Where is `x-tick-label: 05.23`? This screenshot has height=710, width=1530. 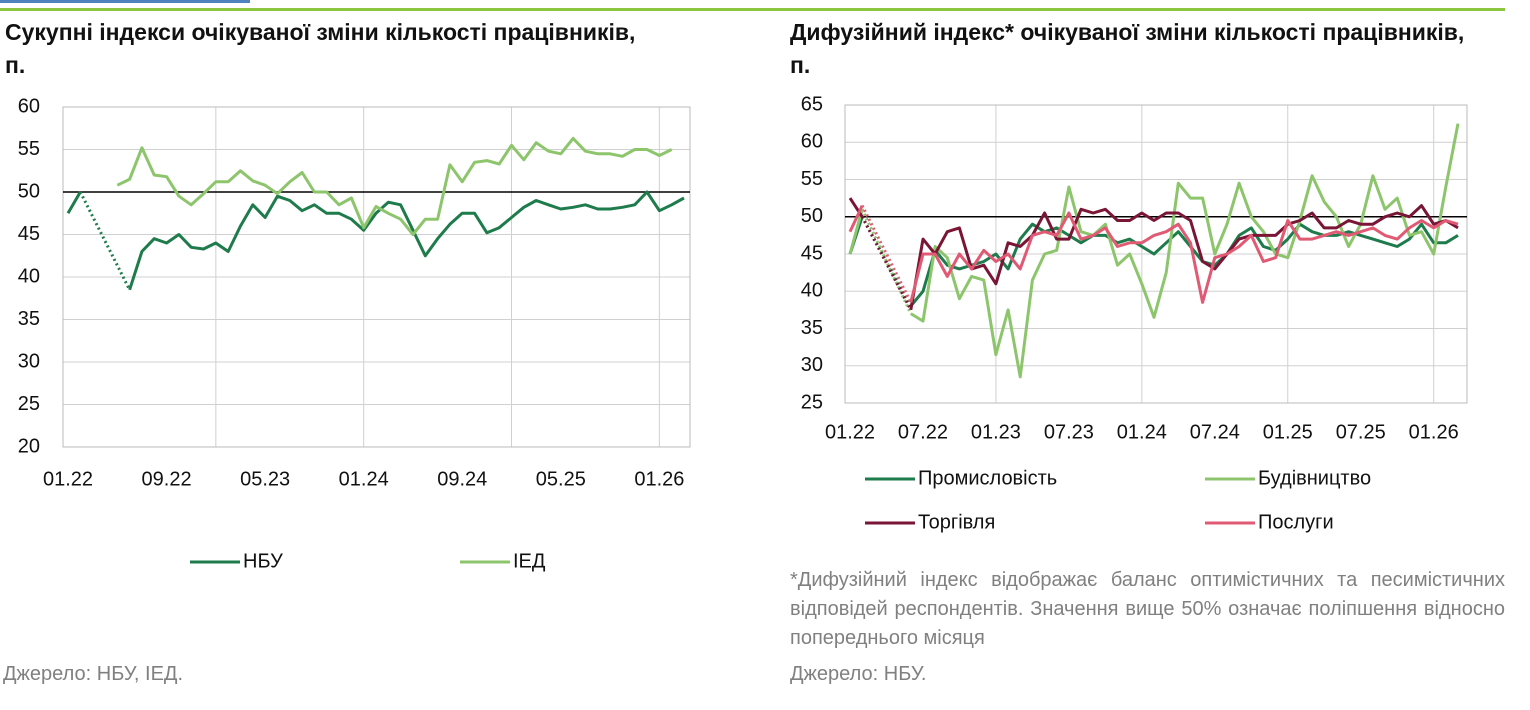 x-tick-label: 05.23 is located at coordinates (265, 479).